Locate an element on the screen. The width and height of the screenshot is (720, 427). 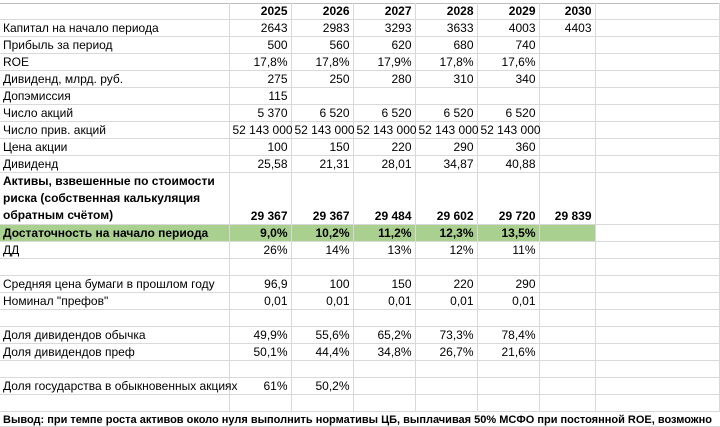
year-header-cell: 2025 is located at coordinates (260, 11).